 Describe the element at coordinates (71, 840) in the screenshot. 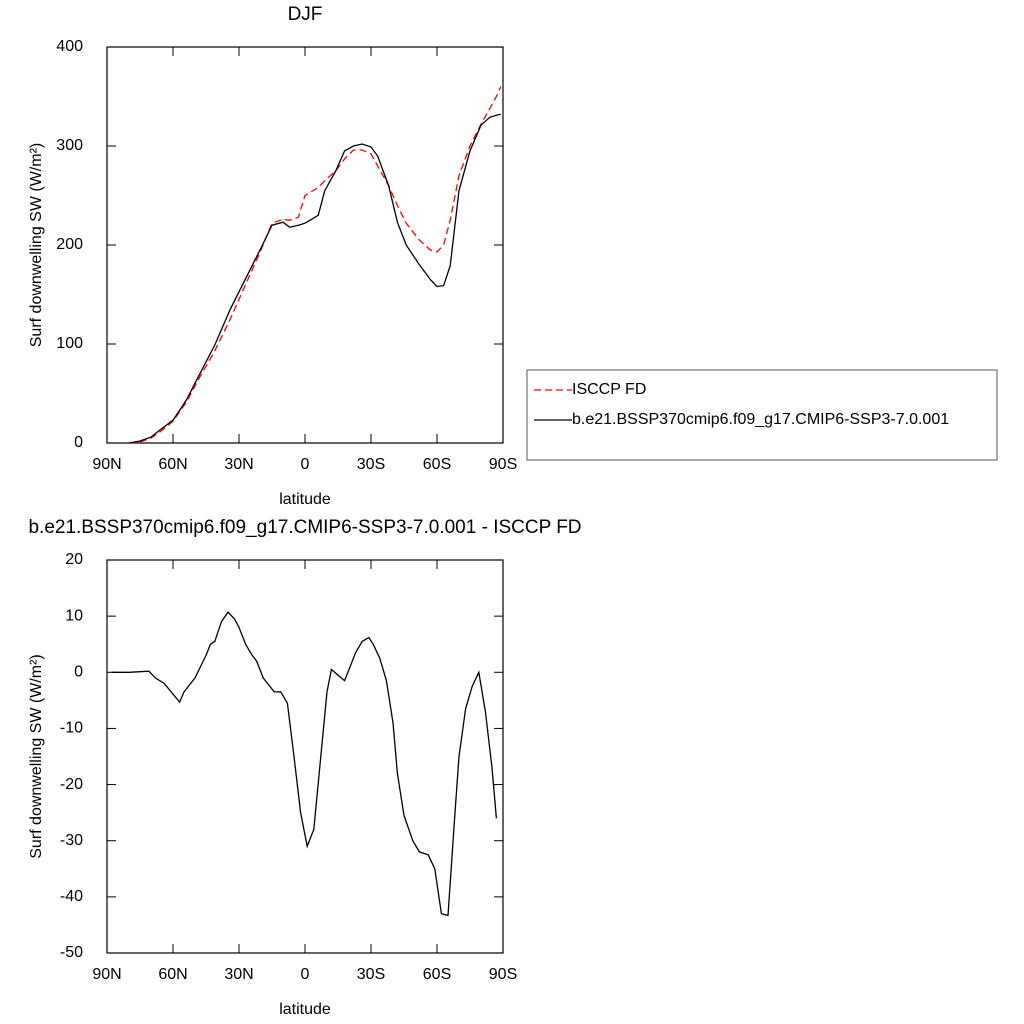

I see `y-tick-label: -30` at that location.